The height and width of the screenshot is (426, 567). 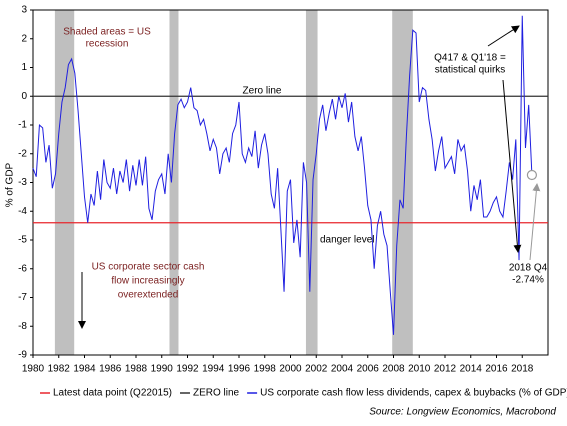 What do you see at coordinates (347, 240) in the screenshot?
I see `annotation: danger level` at bounding box center [347, 240].